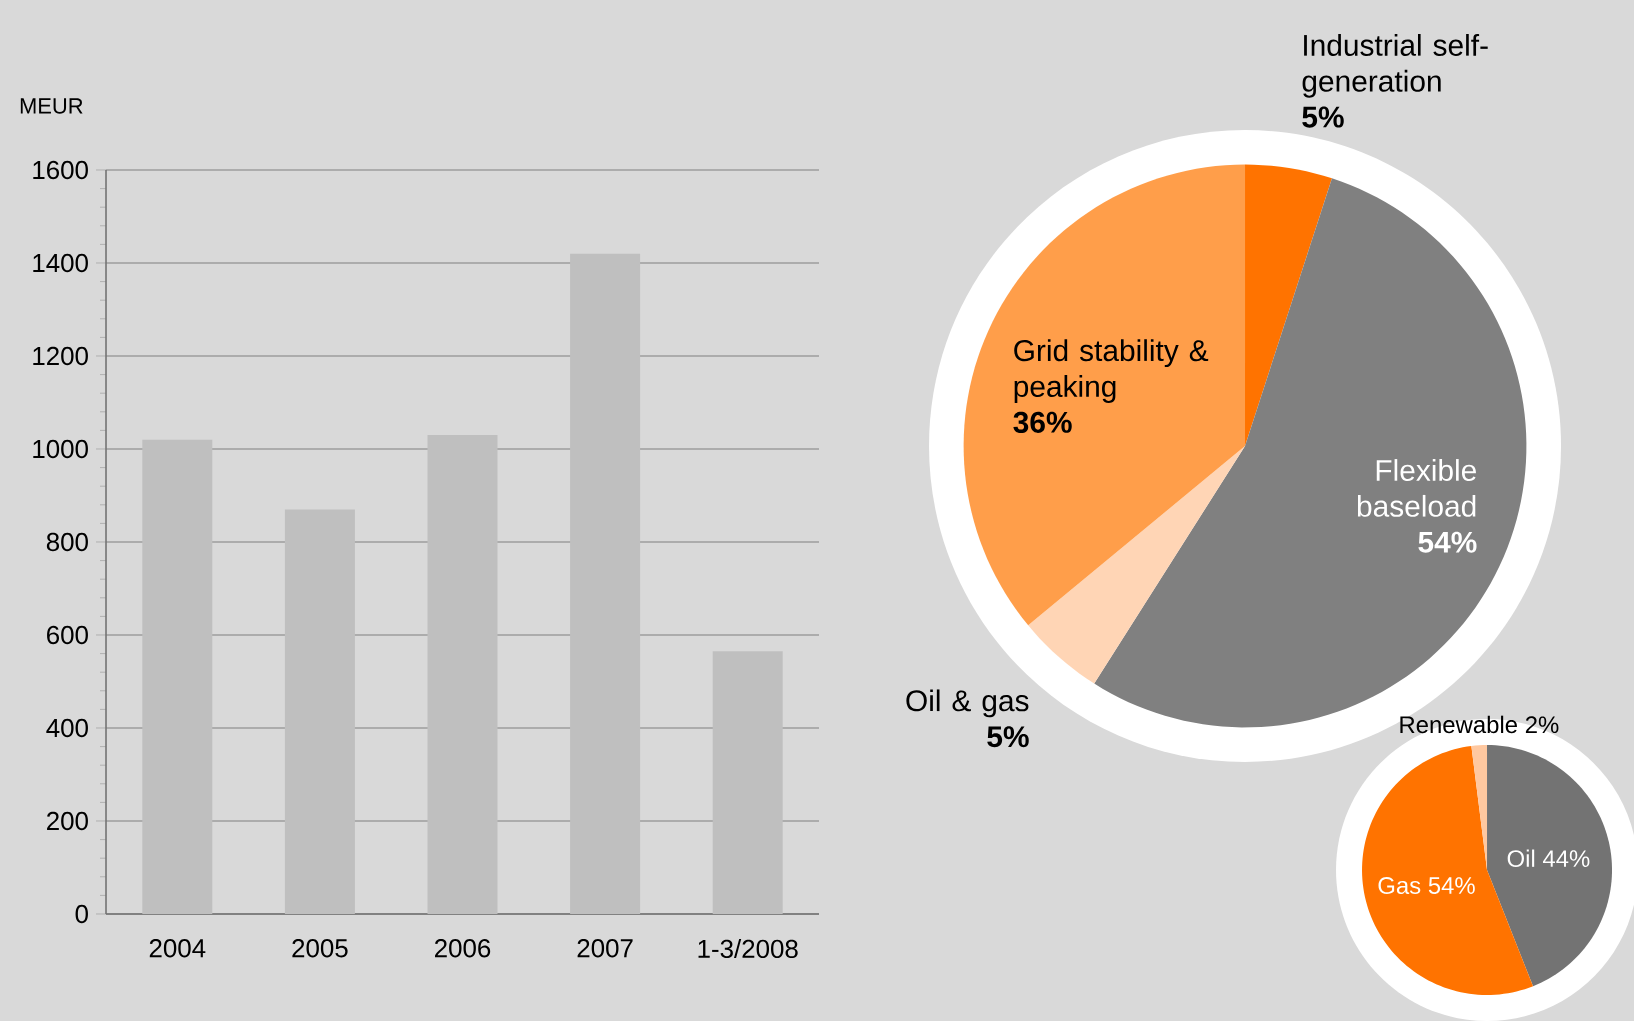 This screenshot has width=1634, height=1021. Describe the element at coordinates (463, 948) in the screenshot. I see `x-tick-label: 2006` at that location.